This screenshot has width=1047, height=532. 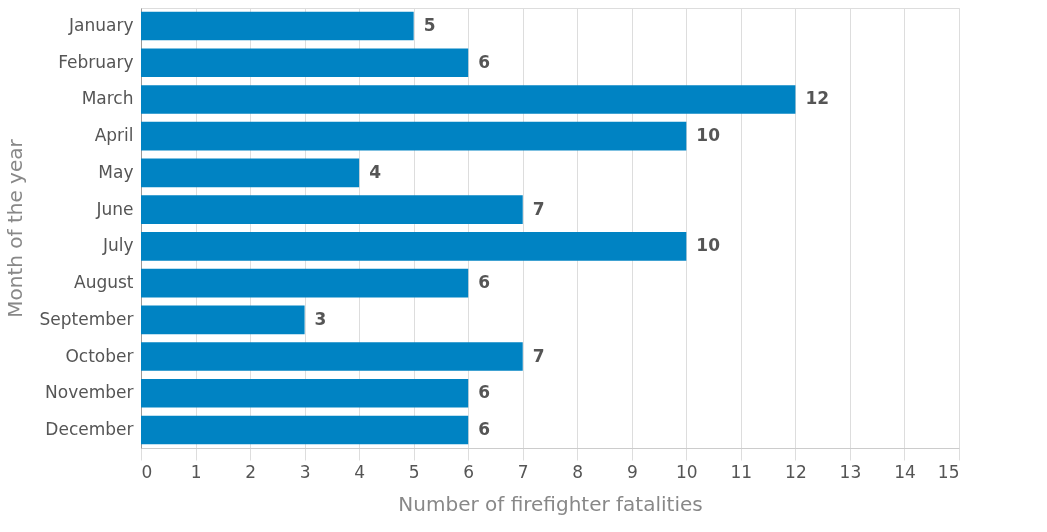 What do you see at coordinates (250, 471) in the screenshot?
I see `x-tick-label: 2` at bounding box center [250, 471].